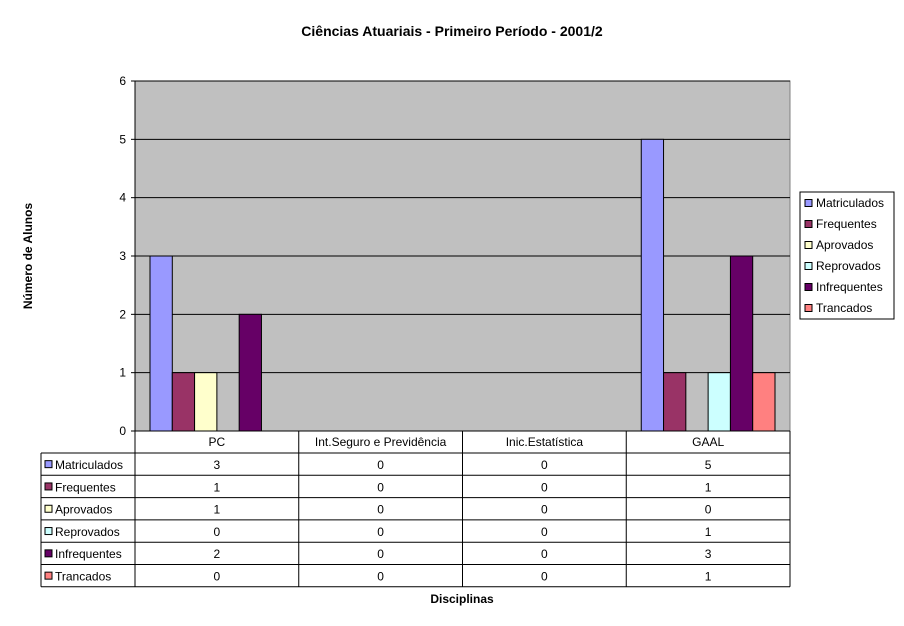 The width and height of the screenshot is (904, 626). What do you see at coordinates (48, 486) in the screenshot?
I see `table-swatch-frequentes` at bounding box center [48, 486].